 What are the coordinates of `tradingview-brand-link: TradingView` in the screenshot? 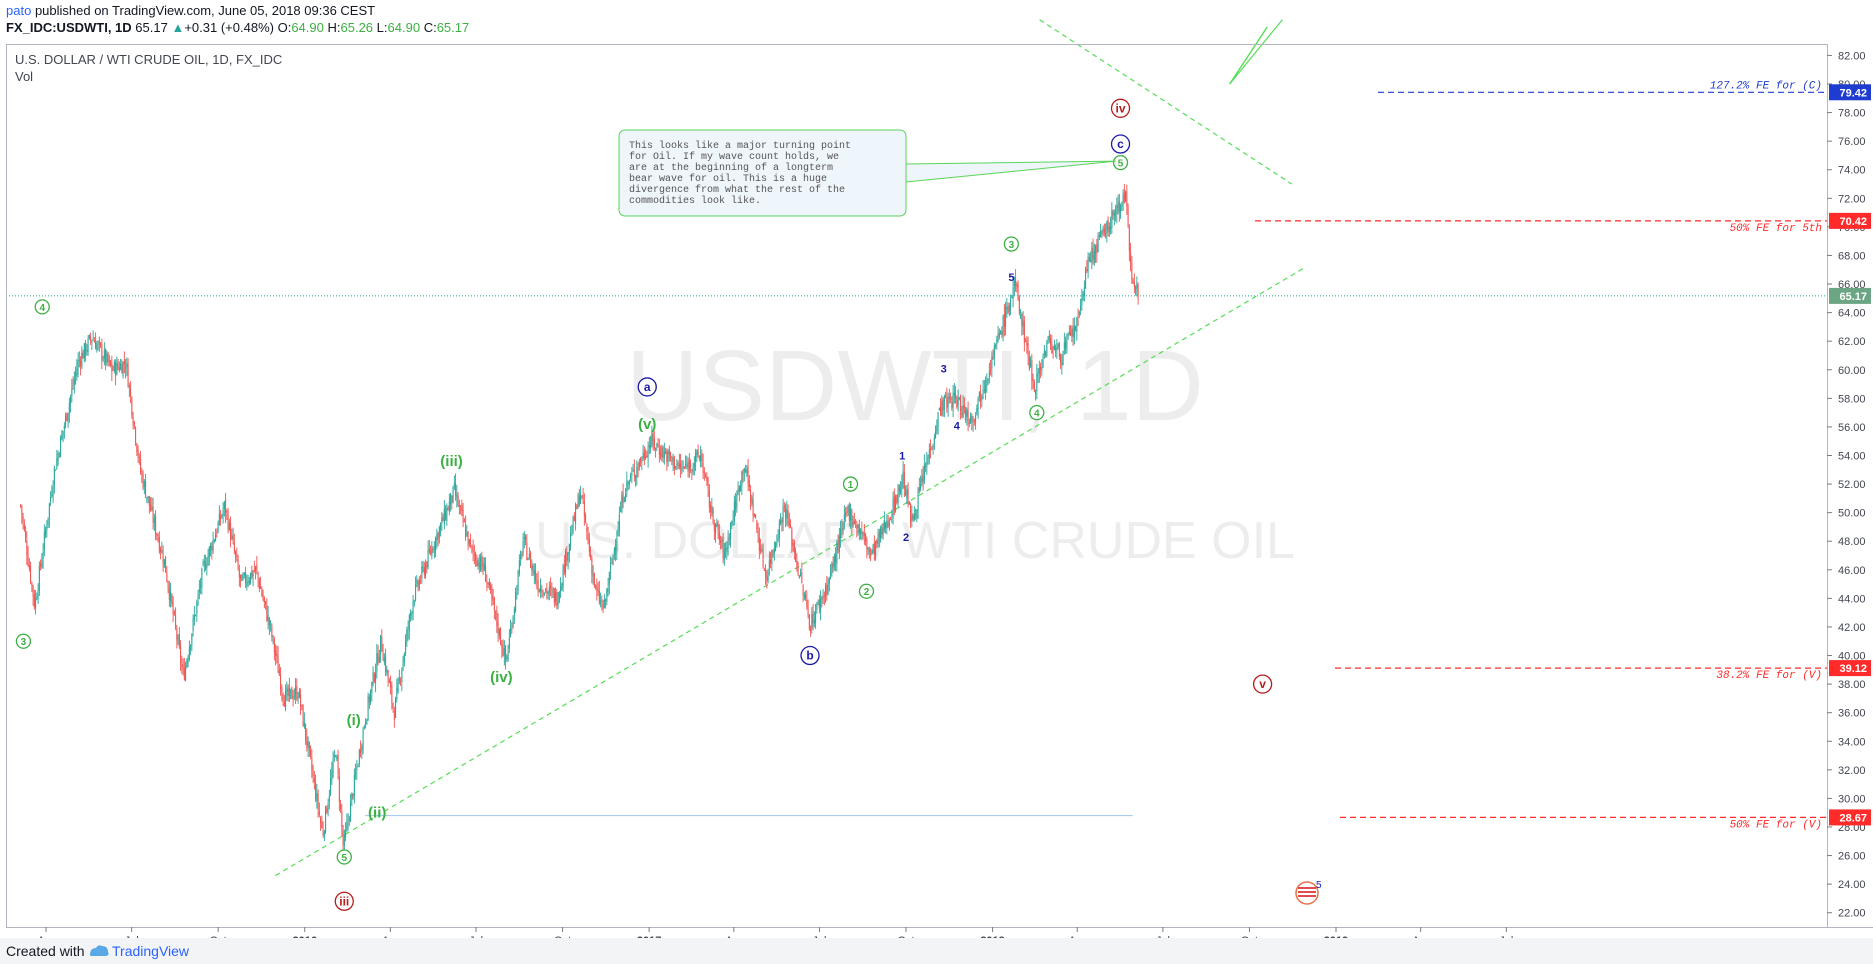 It's located at (151, 951).